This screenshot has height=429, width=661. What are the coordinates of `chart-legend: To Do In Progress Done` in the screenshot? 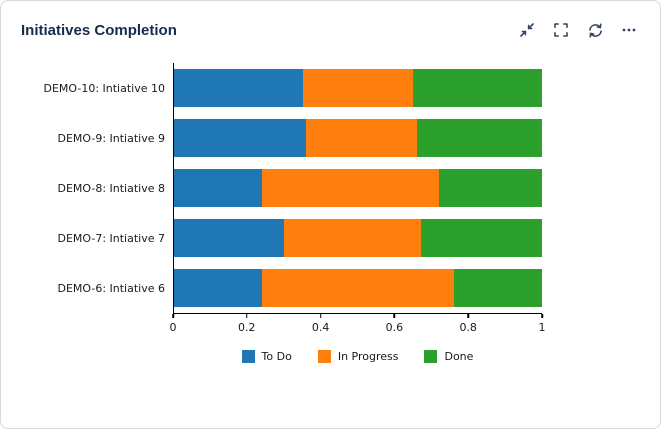 It's located at (357, 356).